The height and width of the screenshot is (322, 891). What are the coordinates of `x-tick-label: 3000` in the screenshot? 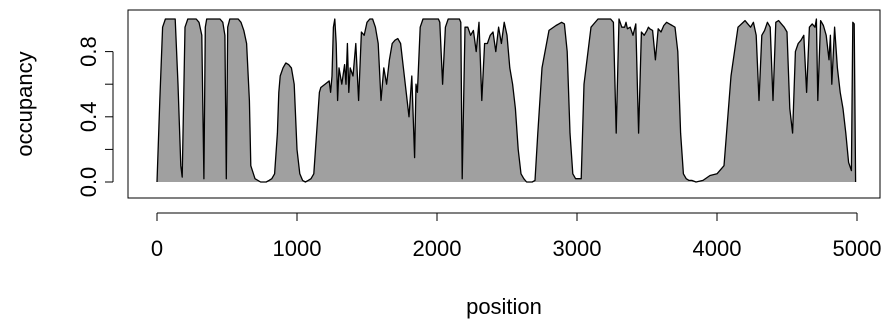 It's located at (577, 248).